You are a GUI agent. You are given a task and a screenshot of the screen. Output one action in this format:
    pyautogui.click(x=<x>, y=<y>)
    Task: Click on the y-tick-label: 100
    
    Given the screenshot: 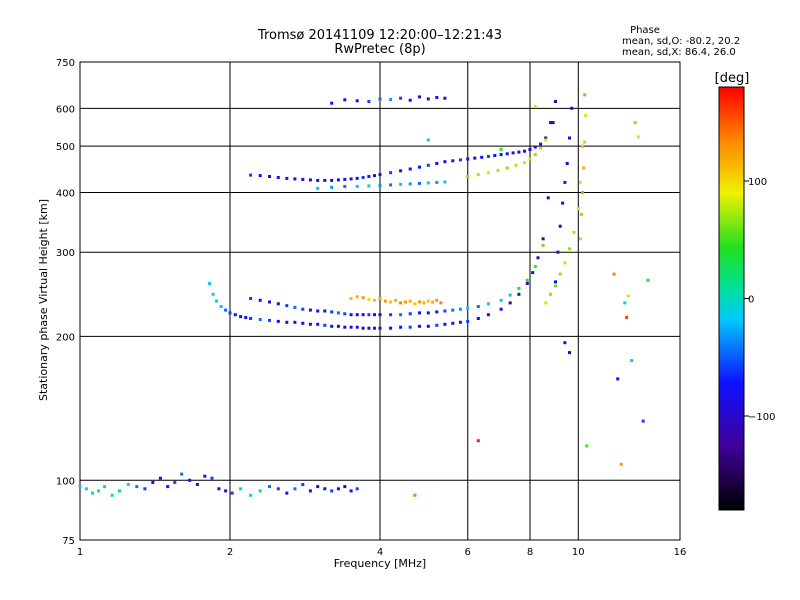 What is the action you would take?
    pyautogui.click(x=65, y=481)
    